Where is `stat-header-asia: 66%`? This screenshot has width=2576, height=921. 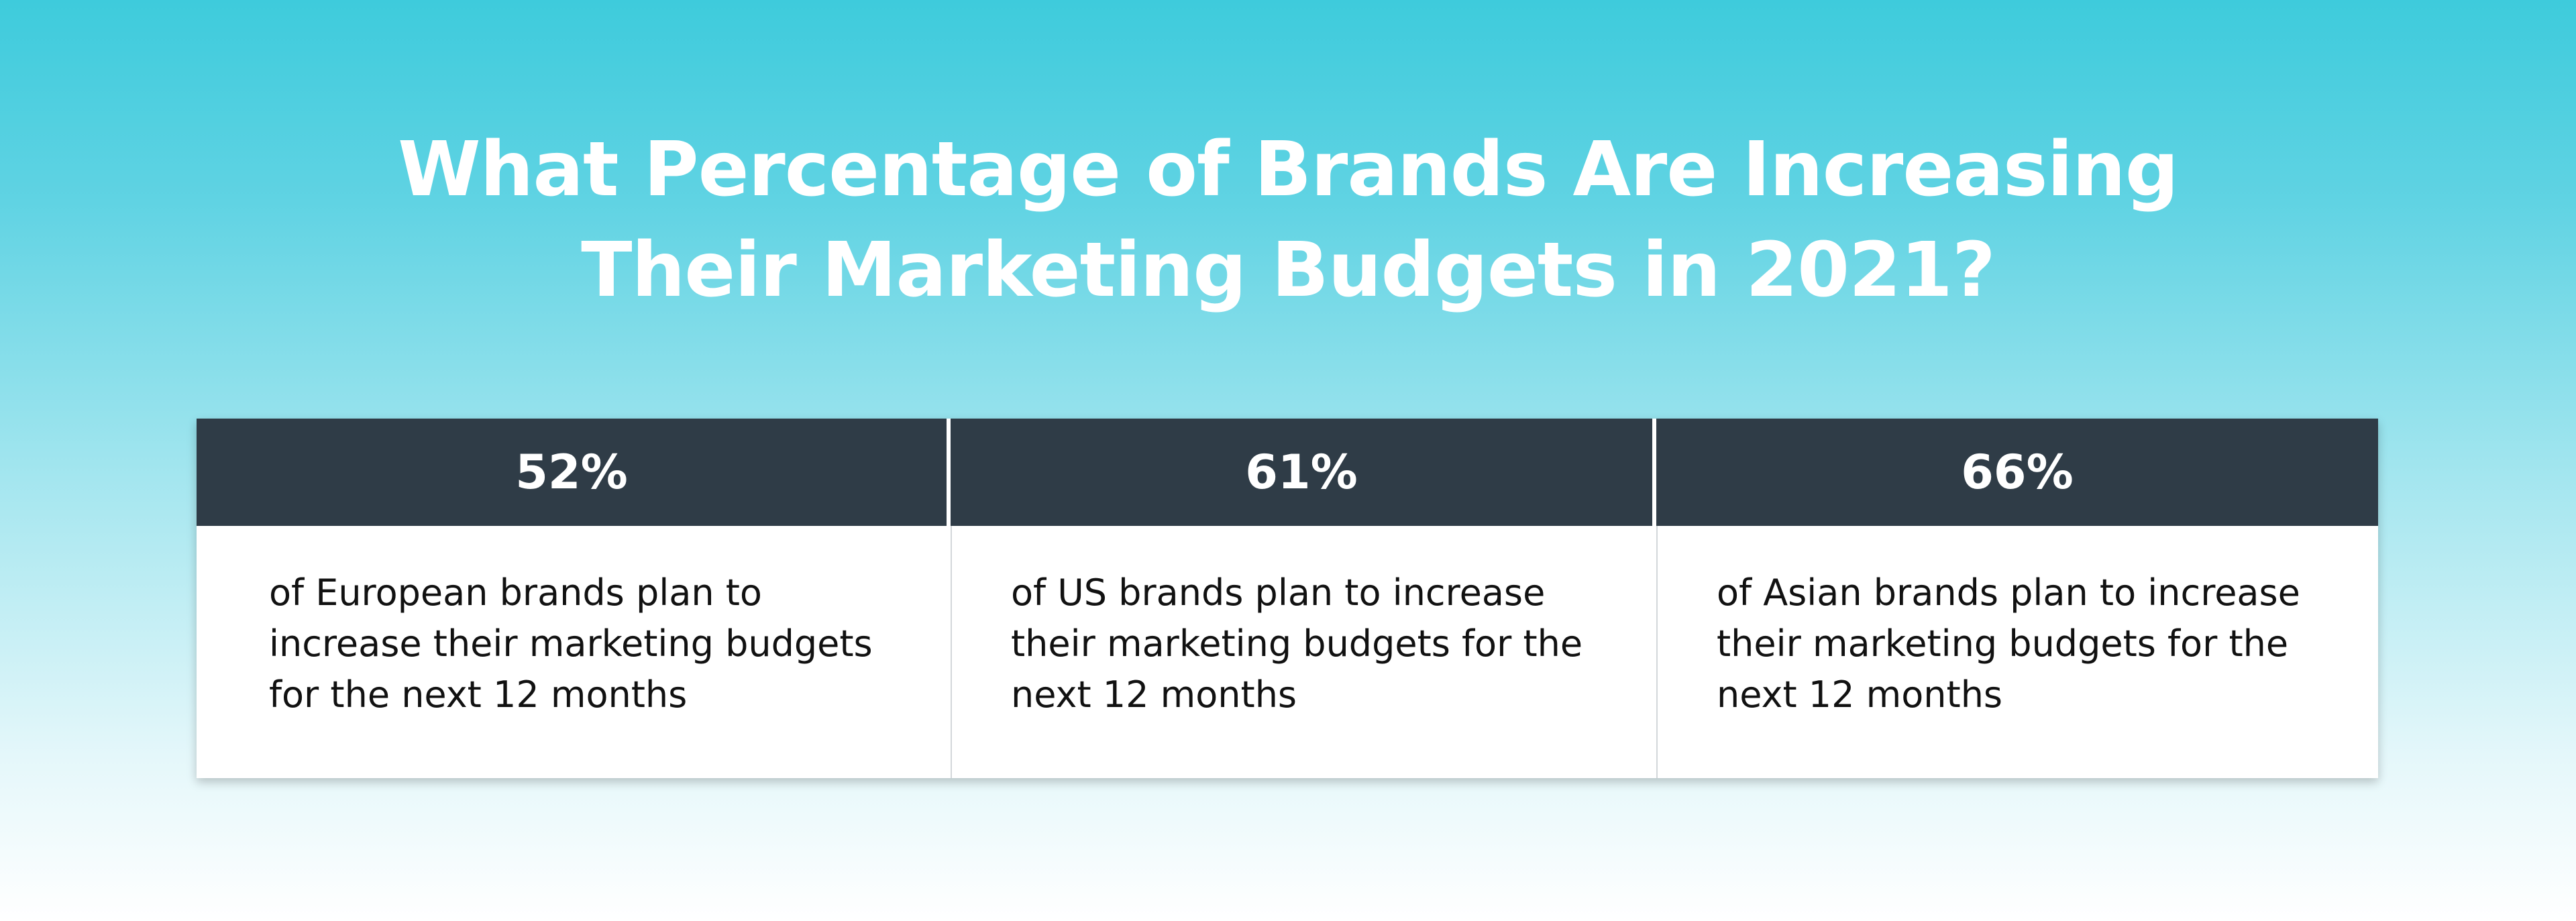 stat-header-asia: 66% is located at coordinates (2017, 472).